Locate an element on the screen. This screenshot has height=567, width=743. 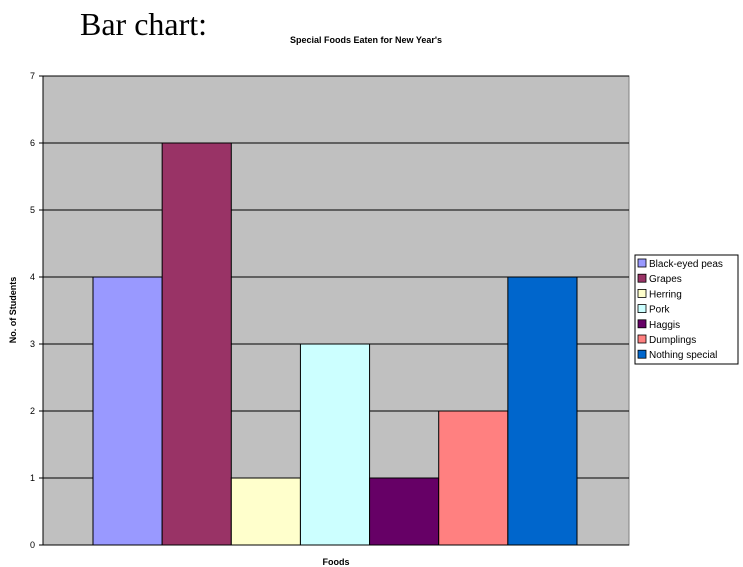
y-tick-label: 5 is located at coordinates (32, 210).